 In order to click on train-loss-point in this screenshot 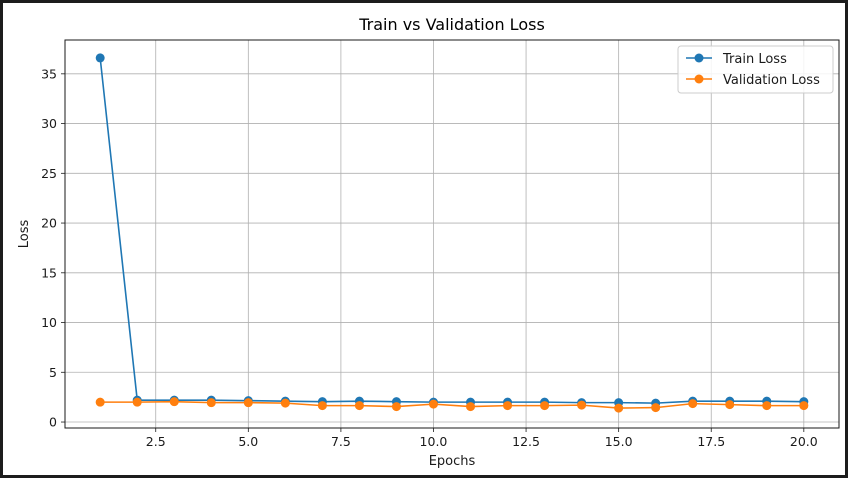, I will do `click(100, 58)`.